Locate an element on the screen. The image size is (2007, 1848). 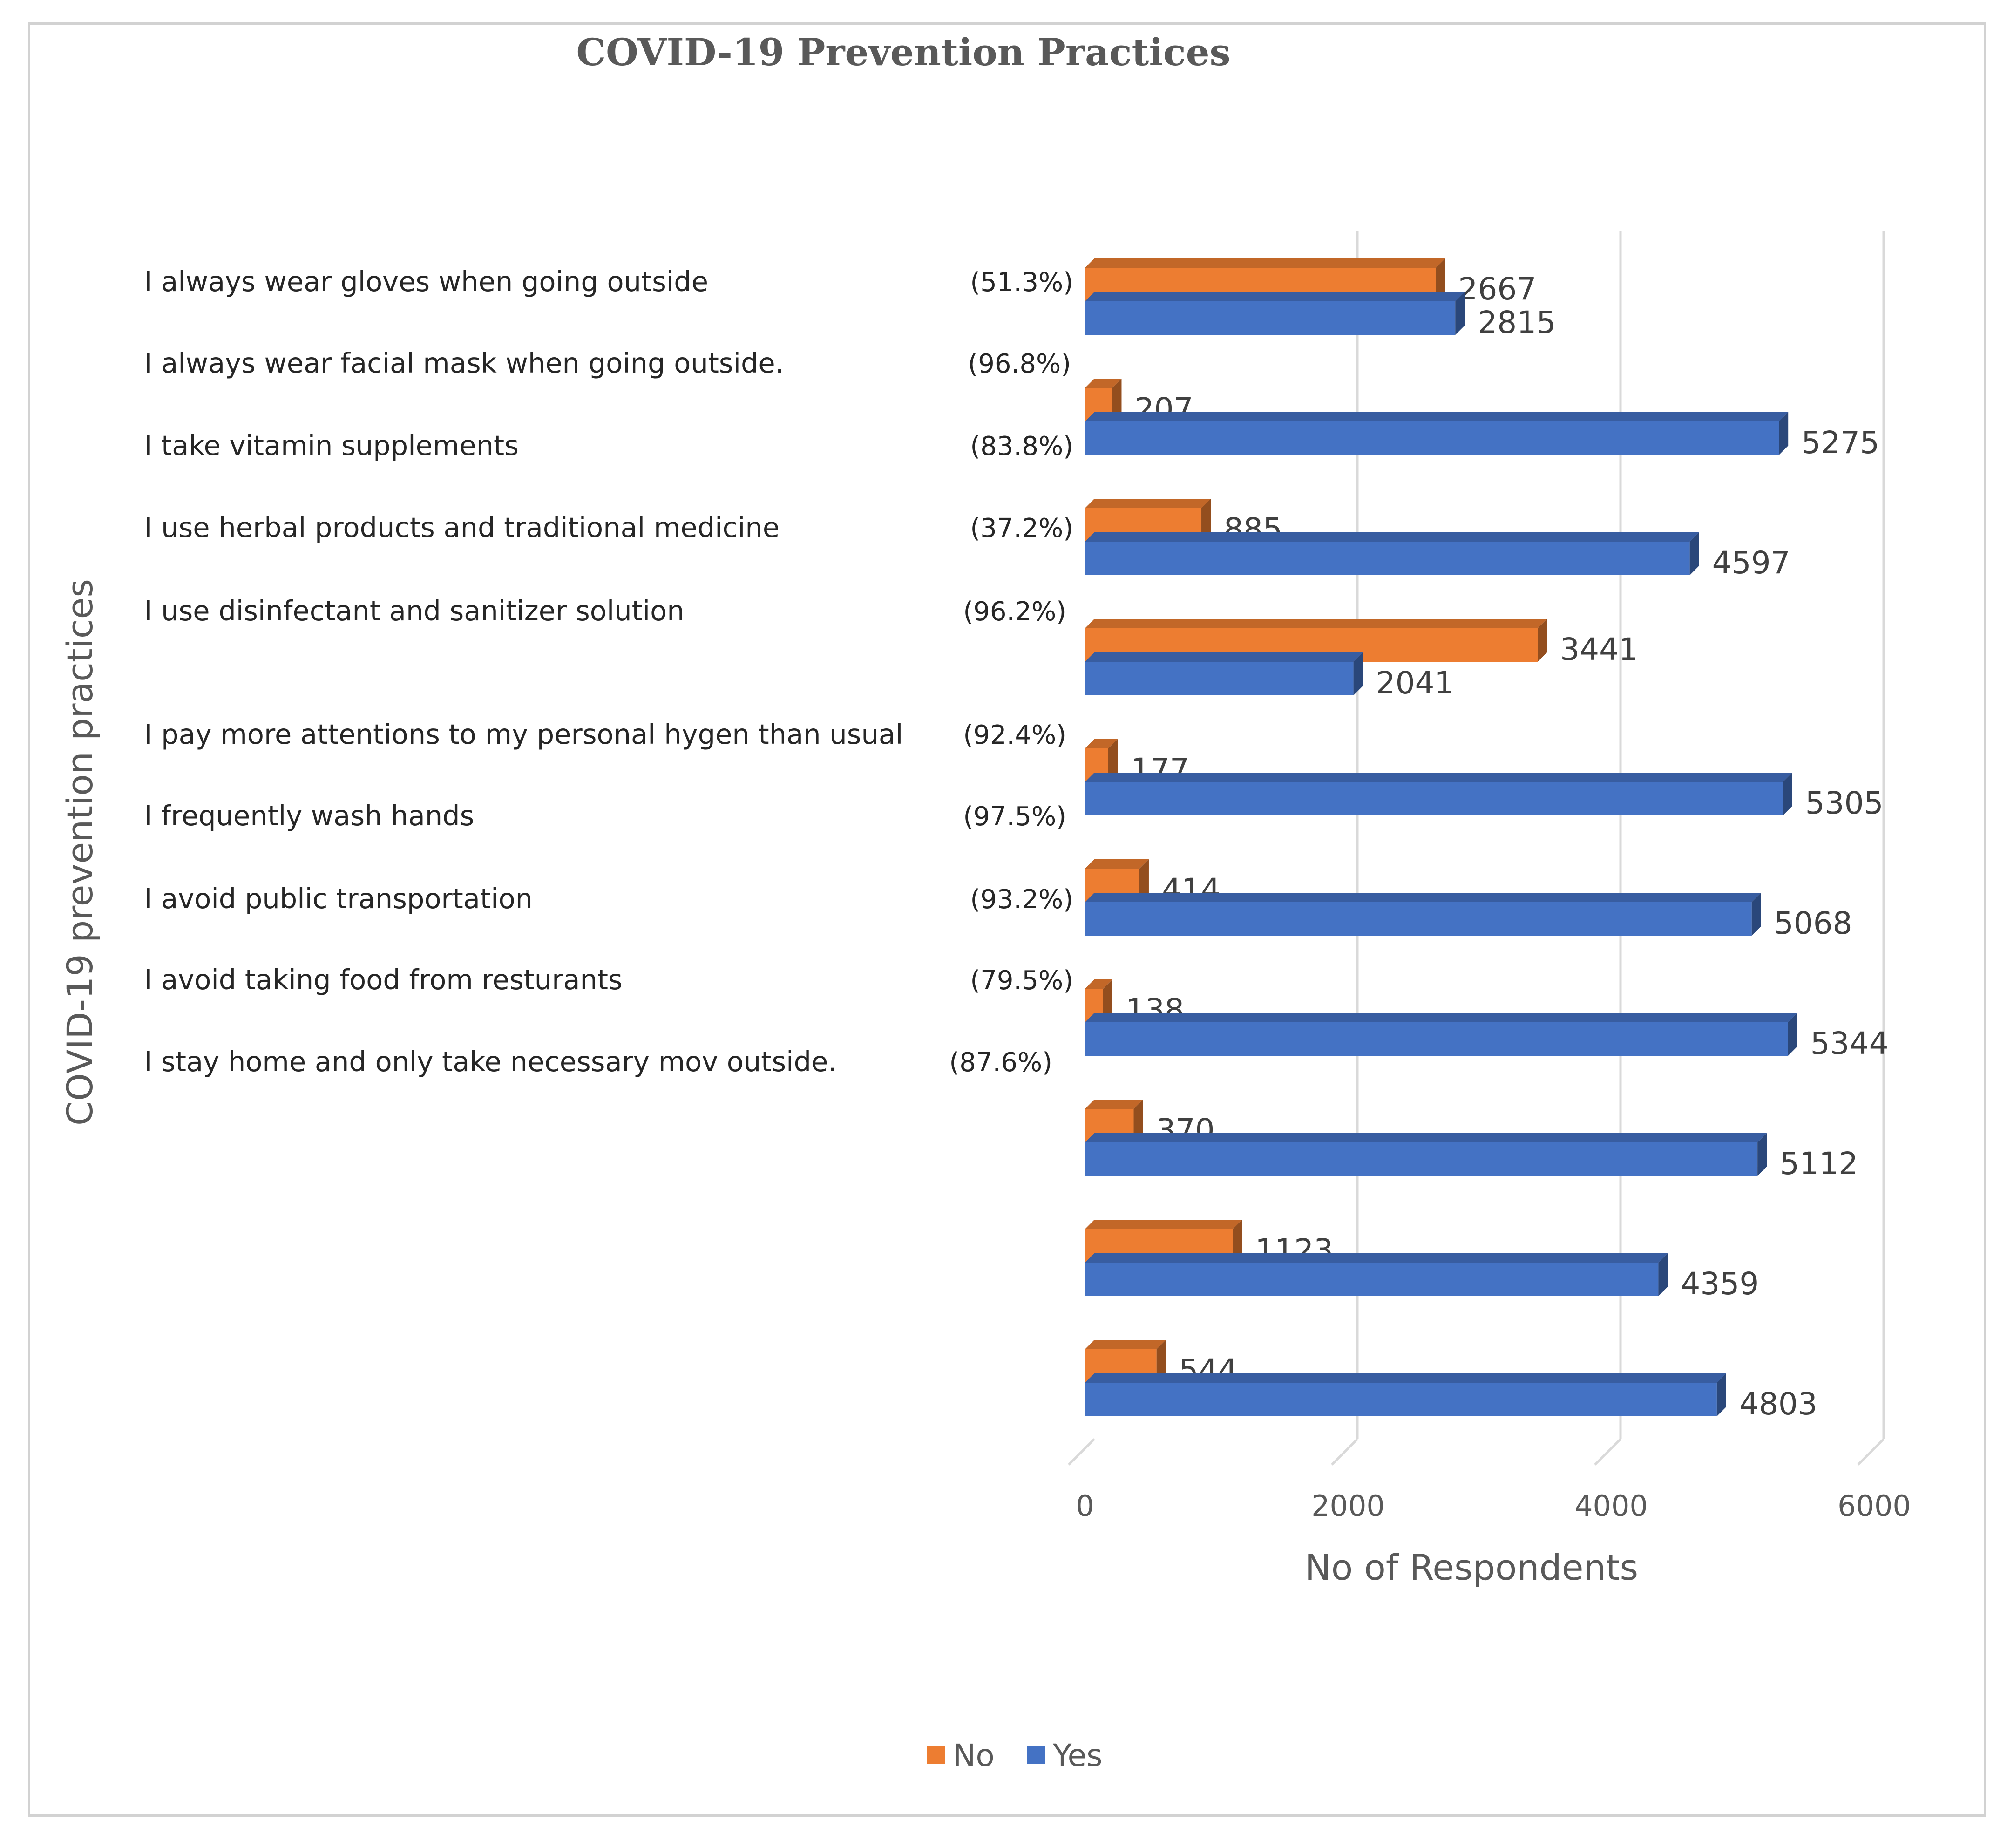
legend-label-no: No is located at coordinates (974, 1755).